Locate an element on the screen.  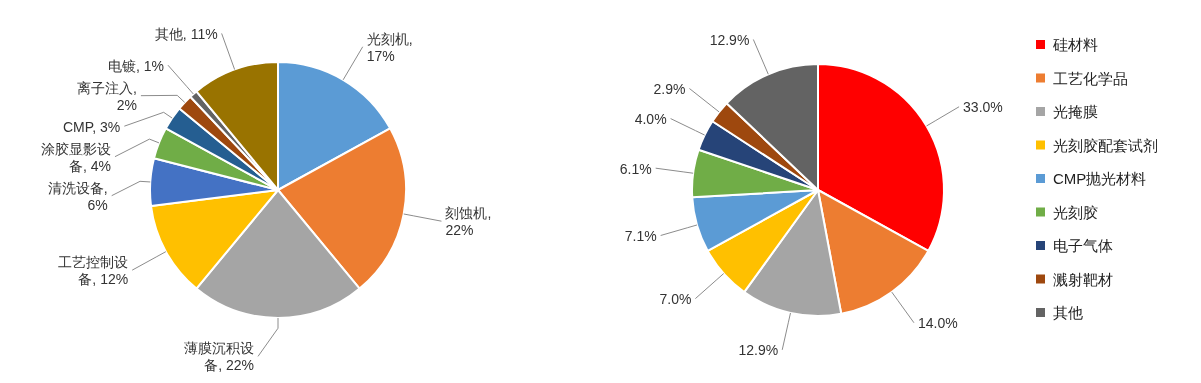
data-label: 33.0% is located at coordinates (983, 107).